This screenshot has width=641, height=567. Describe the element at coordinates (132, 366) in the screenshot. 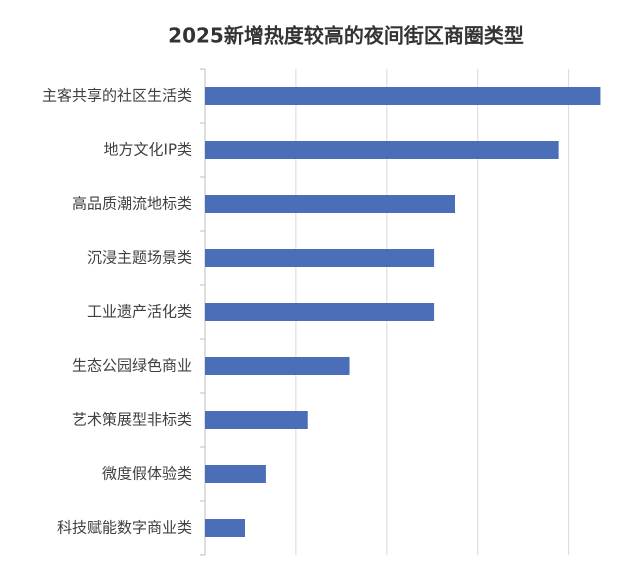

I see `y-tick-label: 生态公园绿色商业` at that location.